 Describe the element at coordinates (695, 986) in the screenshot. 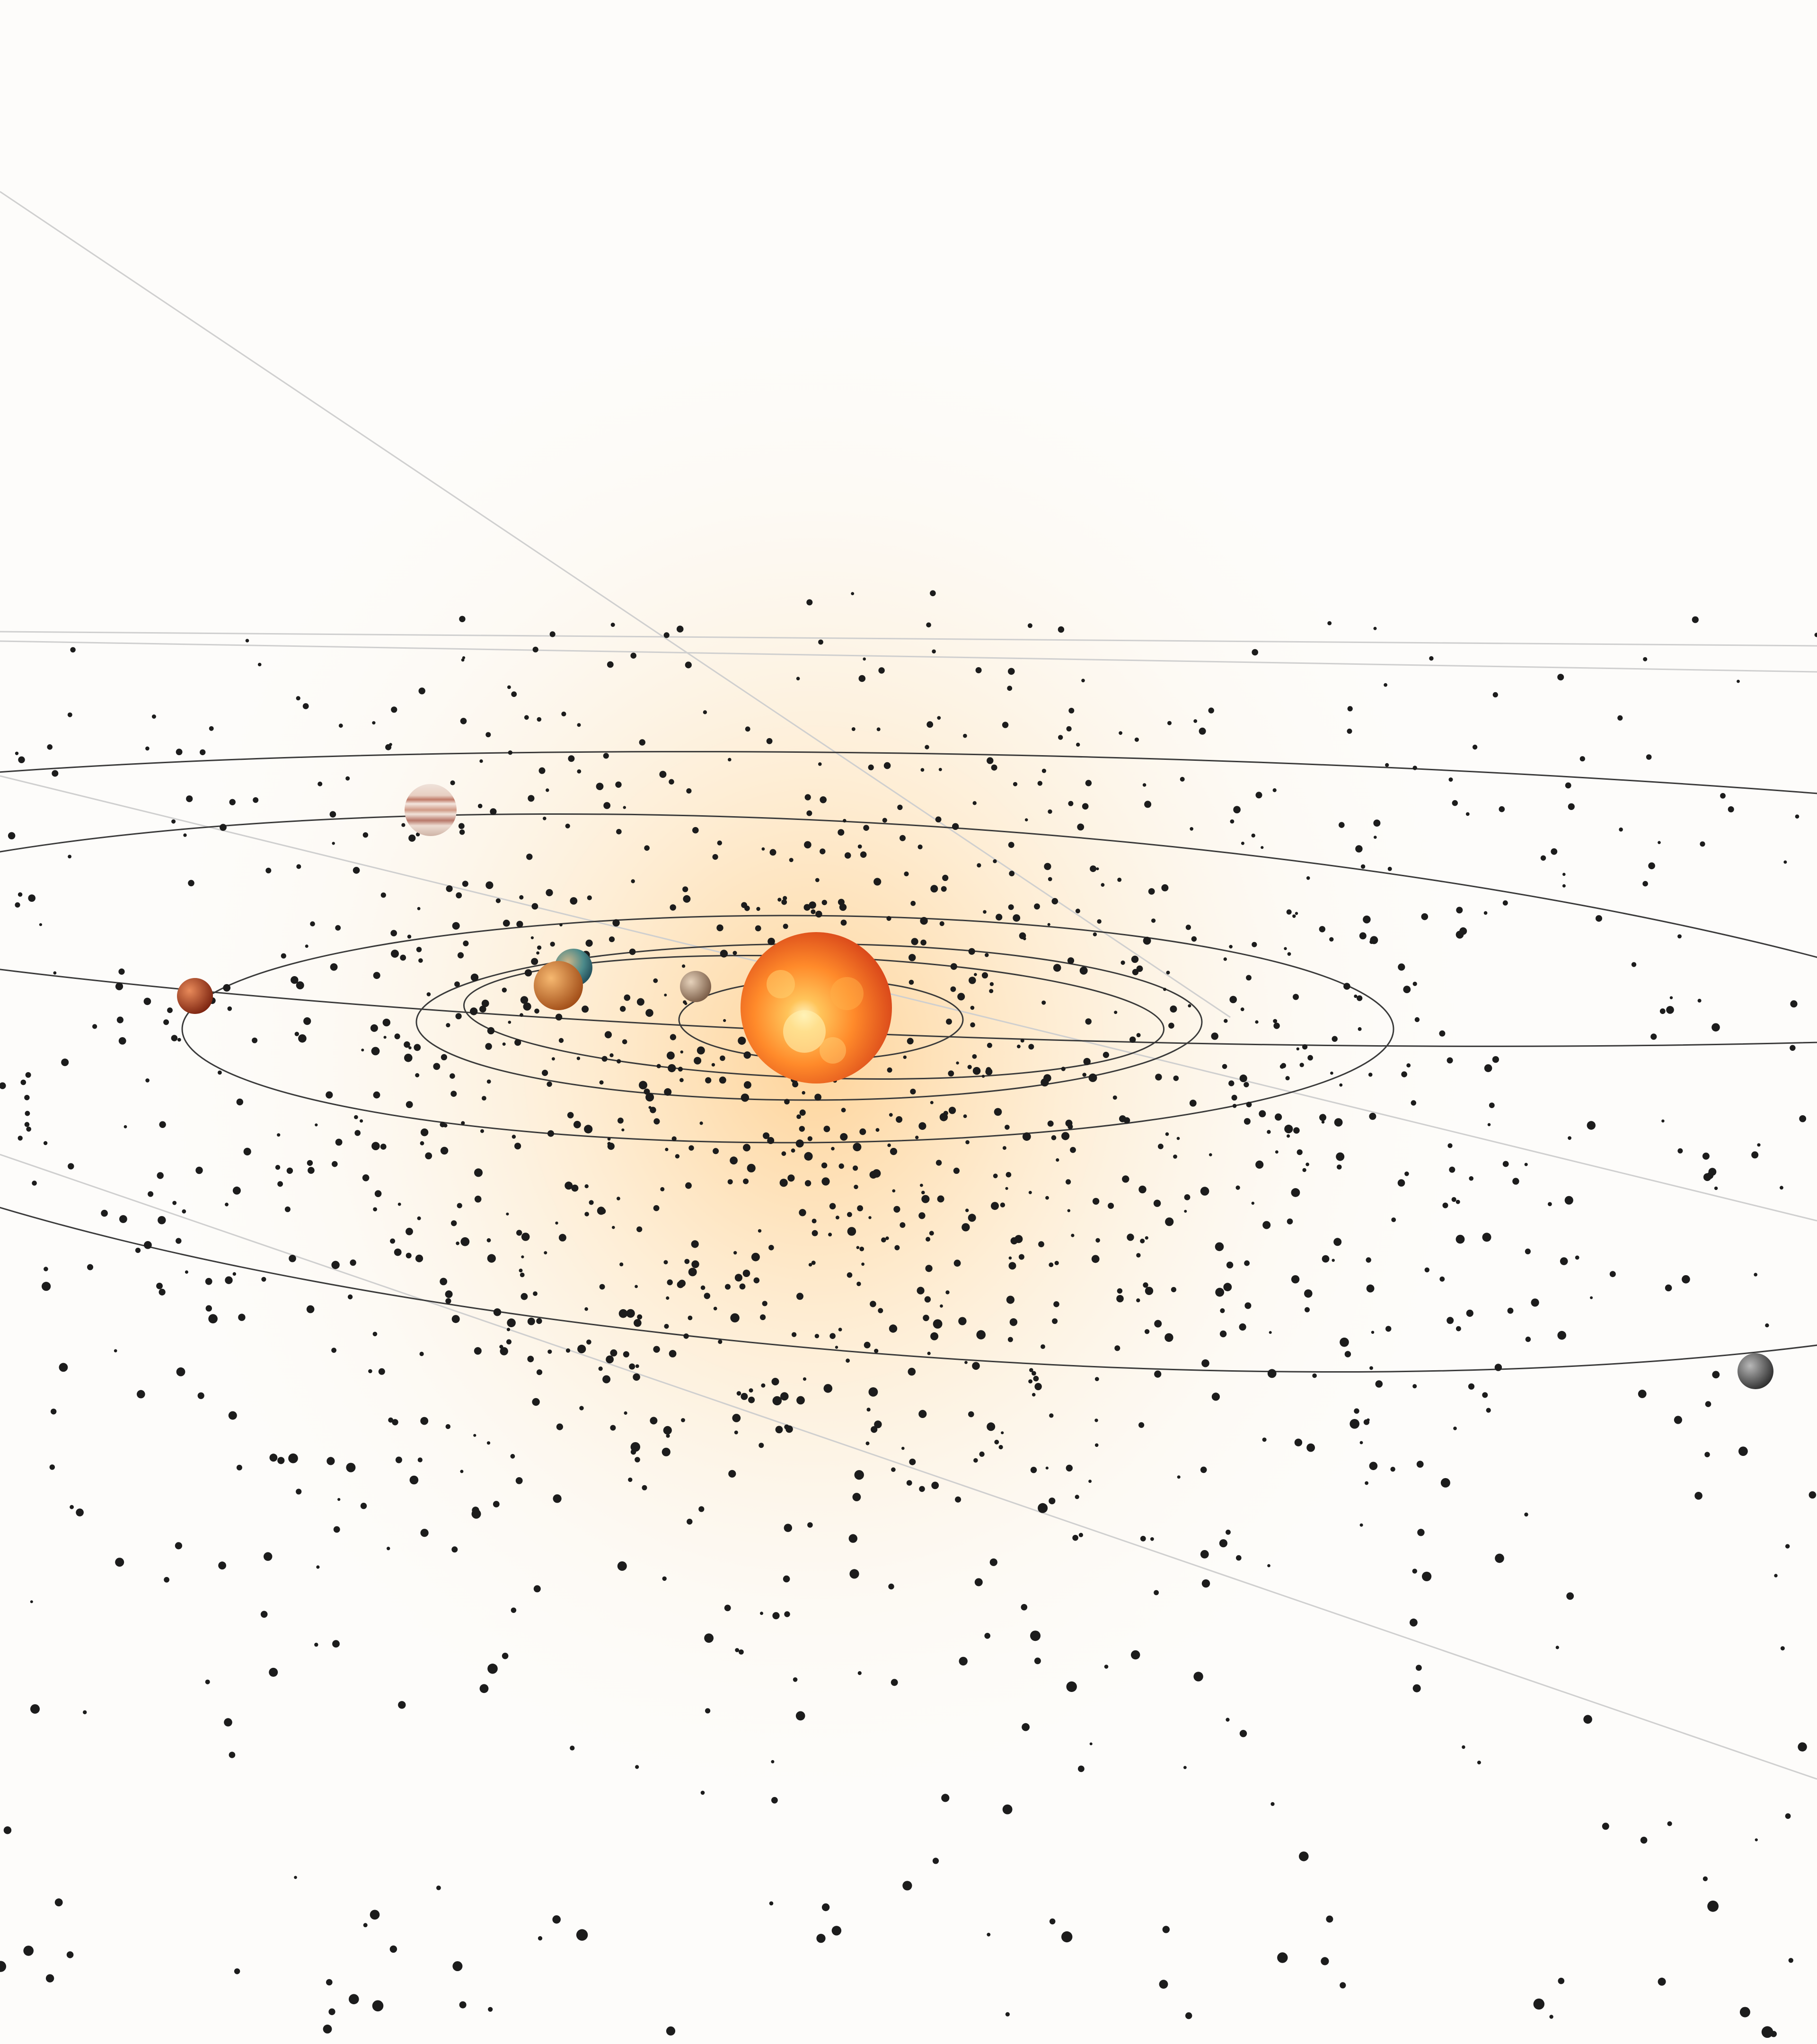

I see `mercury-icon` at that location.